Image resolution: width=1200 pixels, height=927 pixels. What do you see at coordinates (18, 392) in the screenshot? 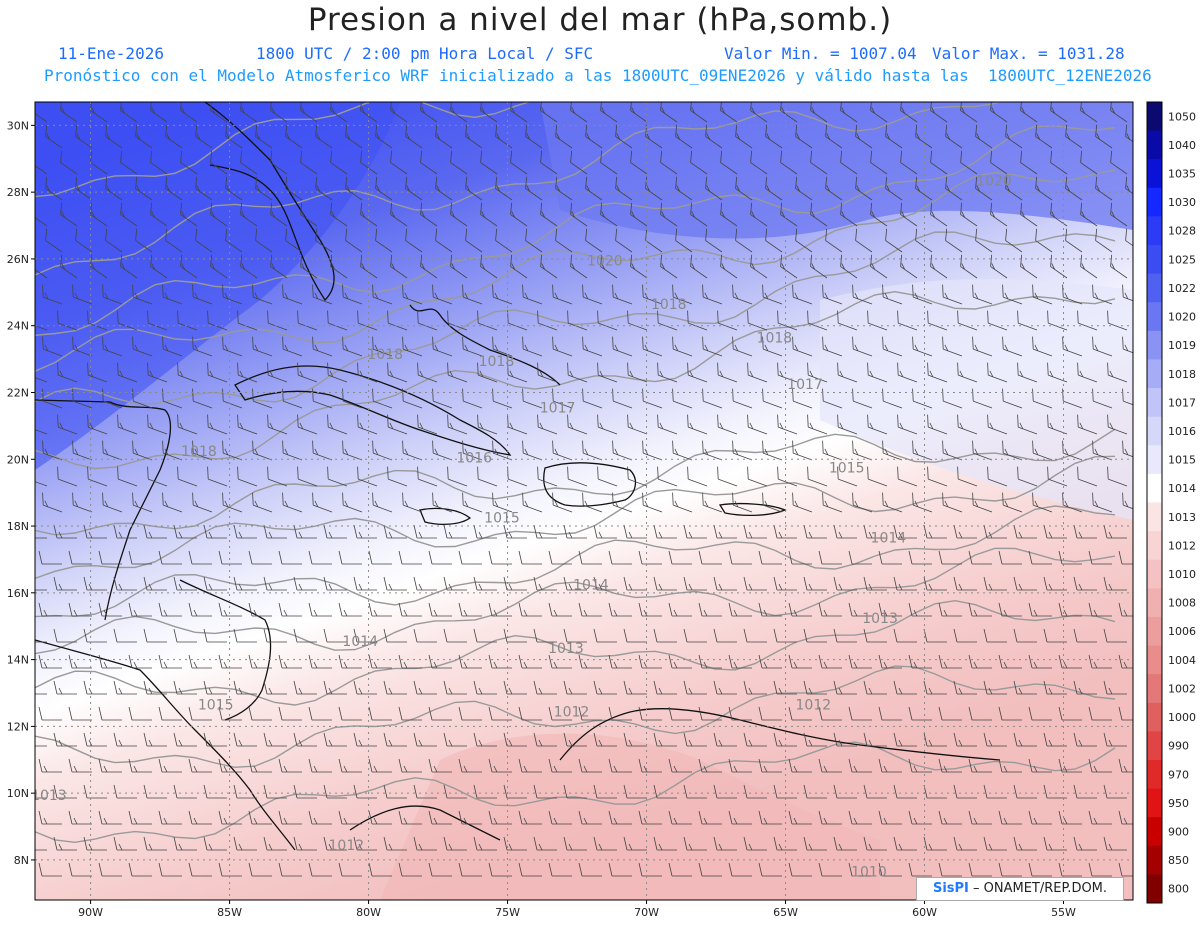
I see `lat-label: 22N` at bounding box center [18, 392].